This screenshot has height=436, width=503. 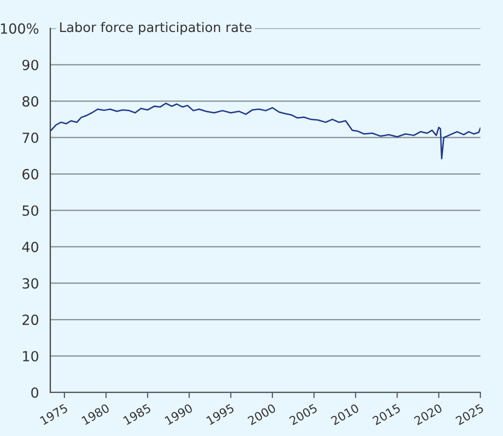 What do you see at coordinates (30, 101) in the screenshot?
I see `y-tick-label: 80` at bounding box center [30, 101].